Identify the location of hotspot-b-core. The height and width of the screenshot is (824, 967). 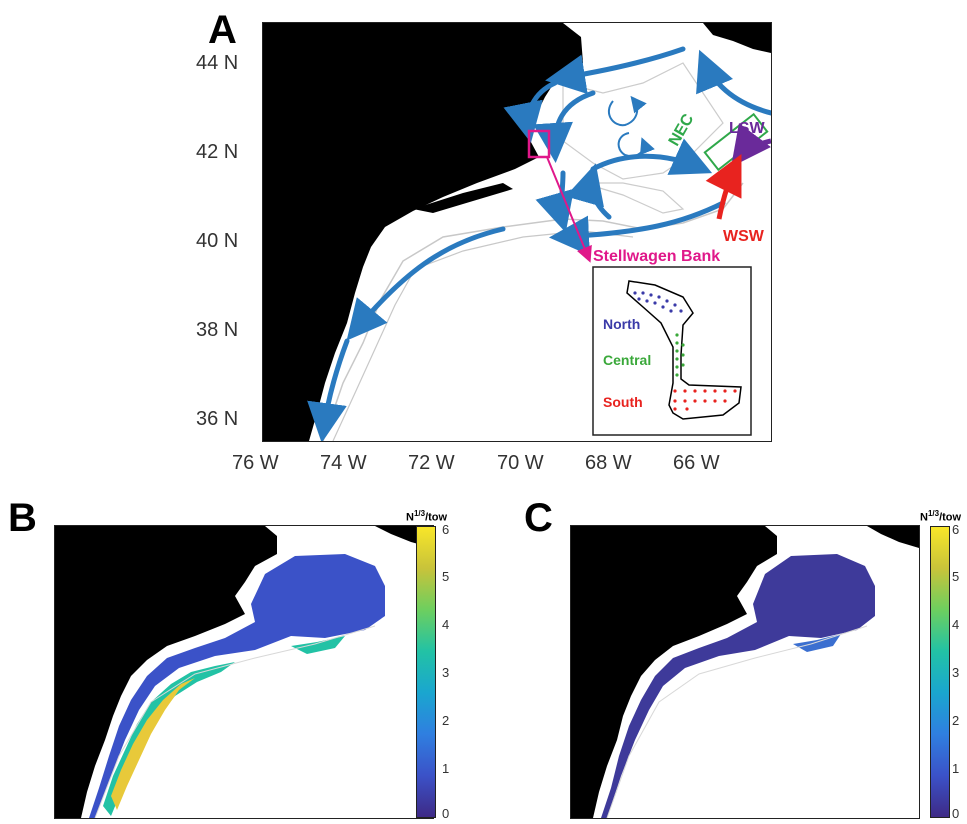
(153, 744).